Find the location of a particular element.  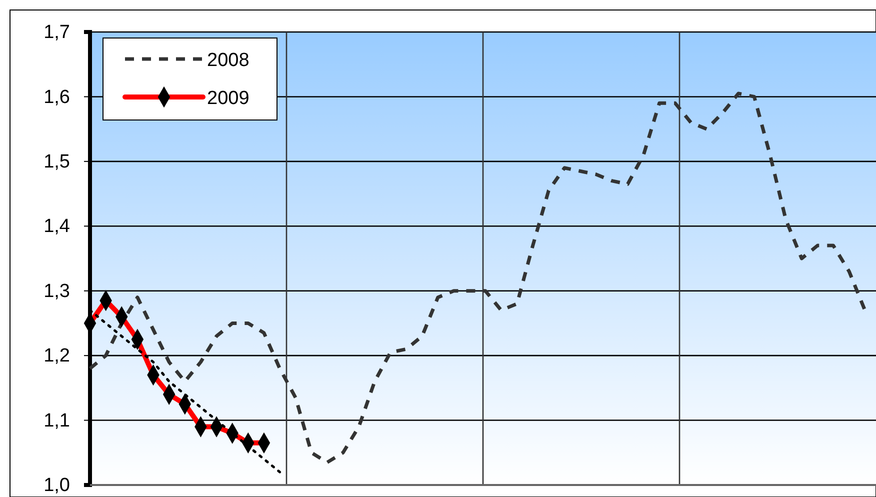

y-tick-label: 1,5 is located at coordinates (57, 162).